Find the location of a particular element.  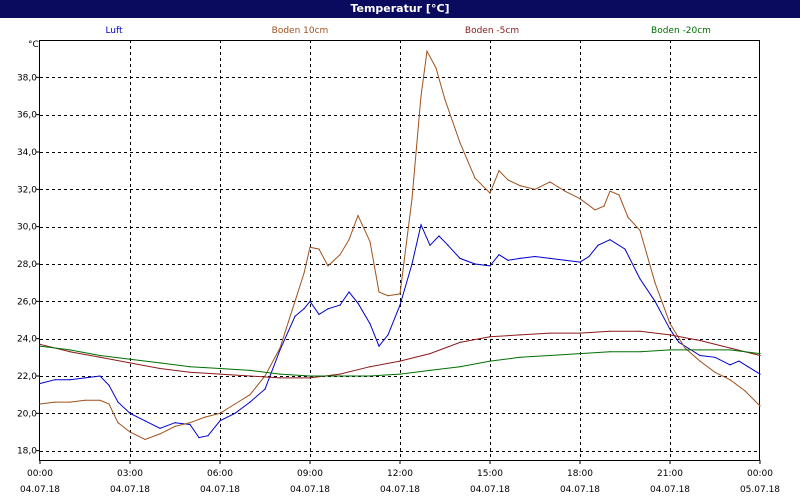

y-tick-label: 20,0 is located at coordinates (27, 414).